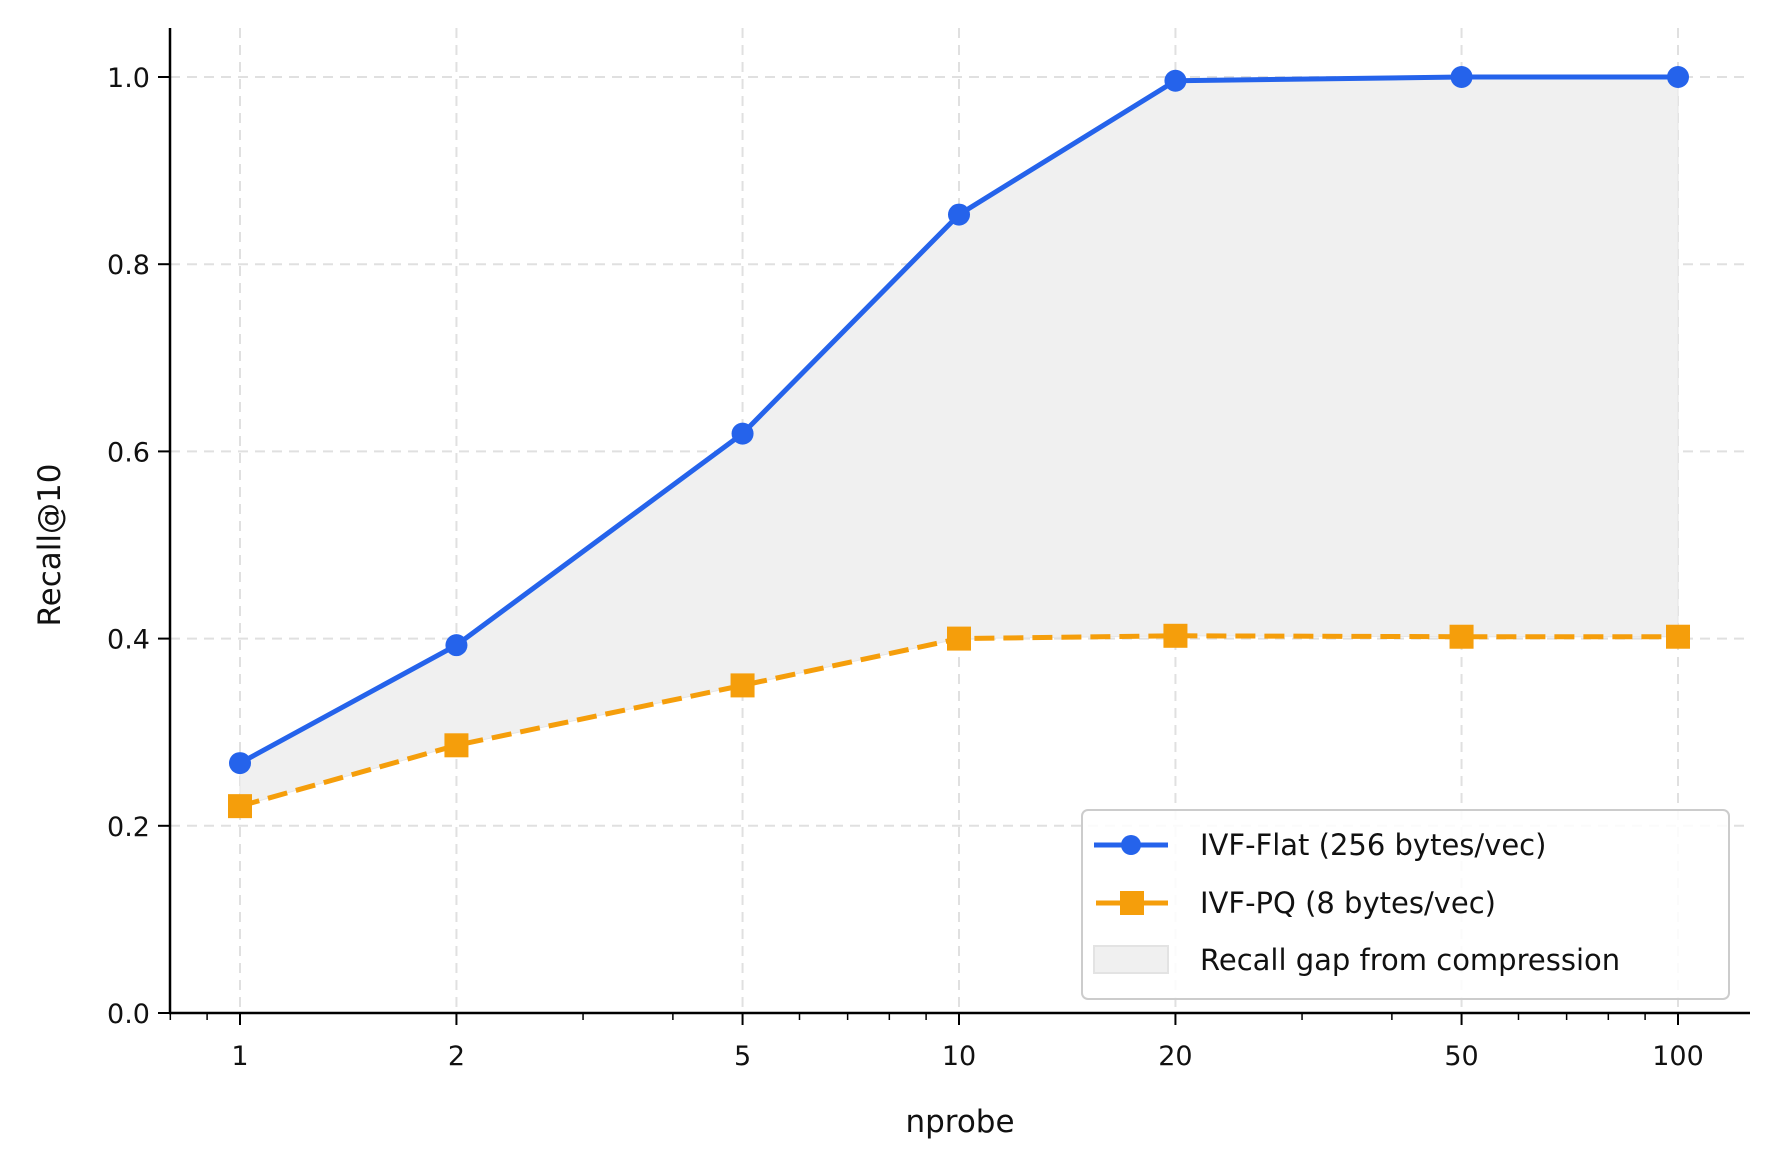 Image resolution: width=1770 pixels, height=1175 pixels. I want to click on legend-label: IVF-PQ (8 bytes/vec), so click(1348, 903).